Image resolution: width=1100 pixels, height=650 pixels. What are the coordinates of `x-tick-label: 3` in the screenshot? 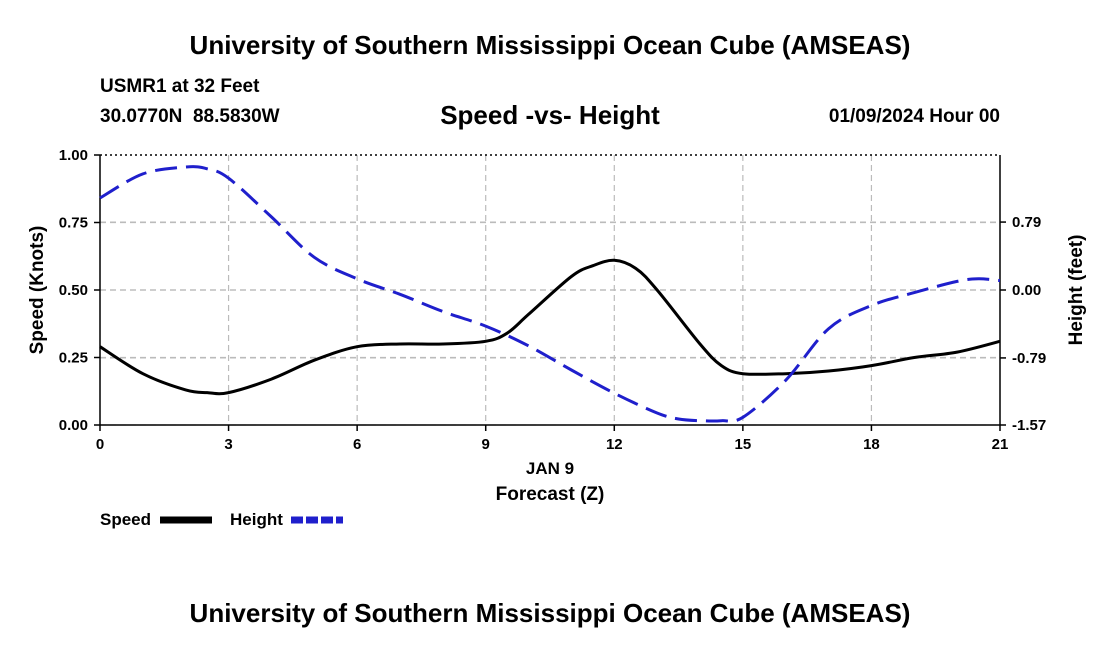 It's located at (228, 444).